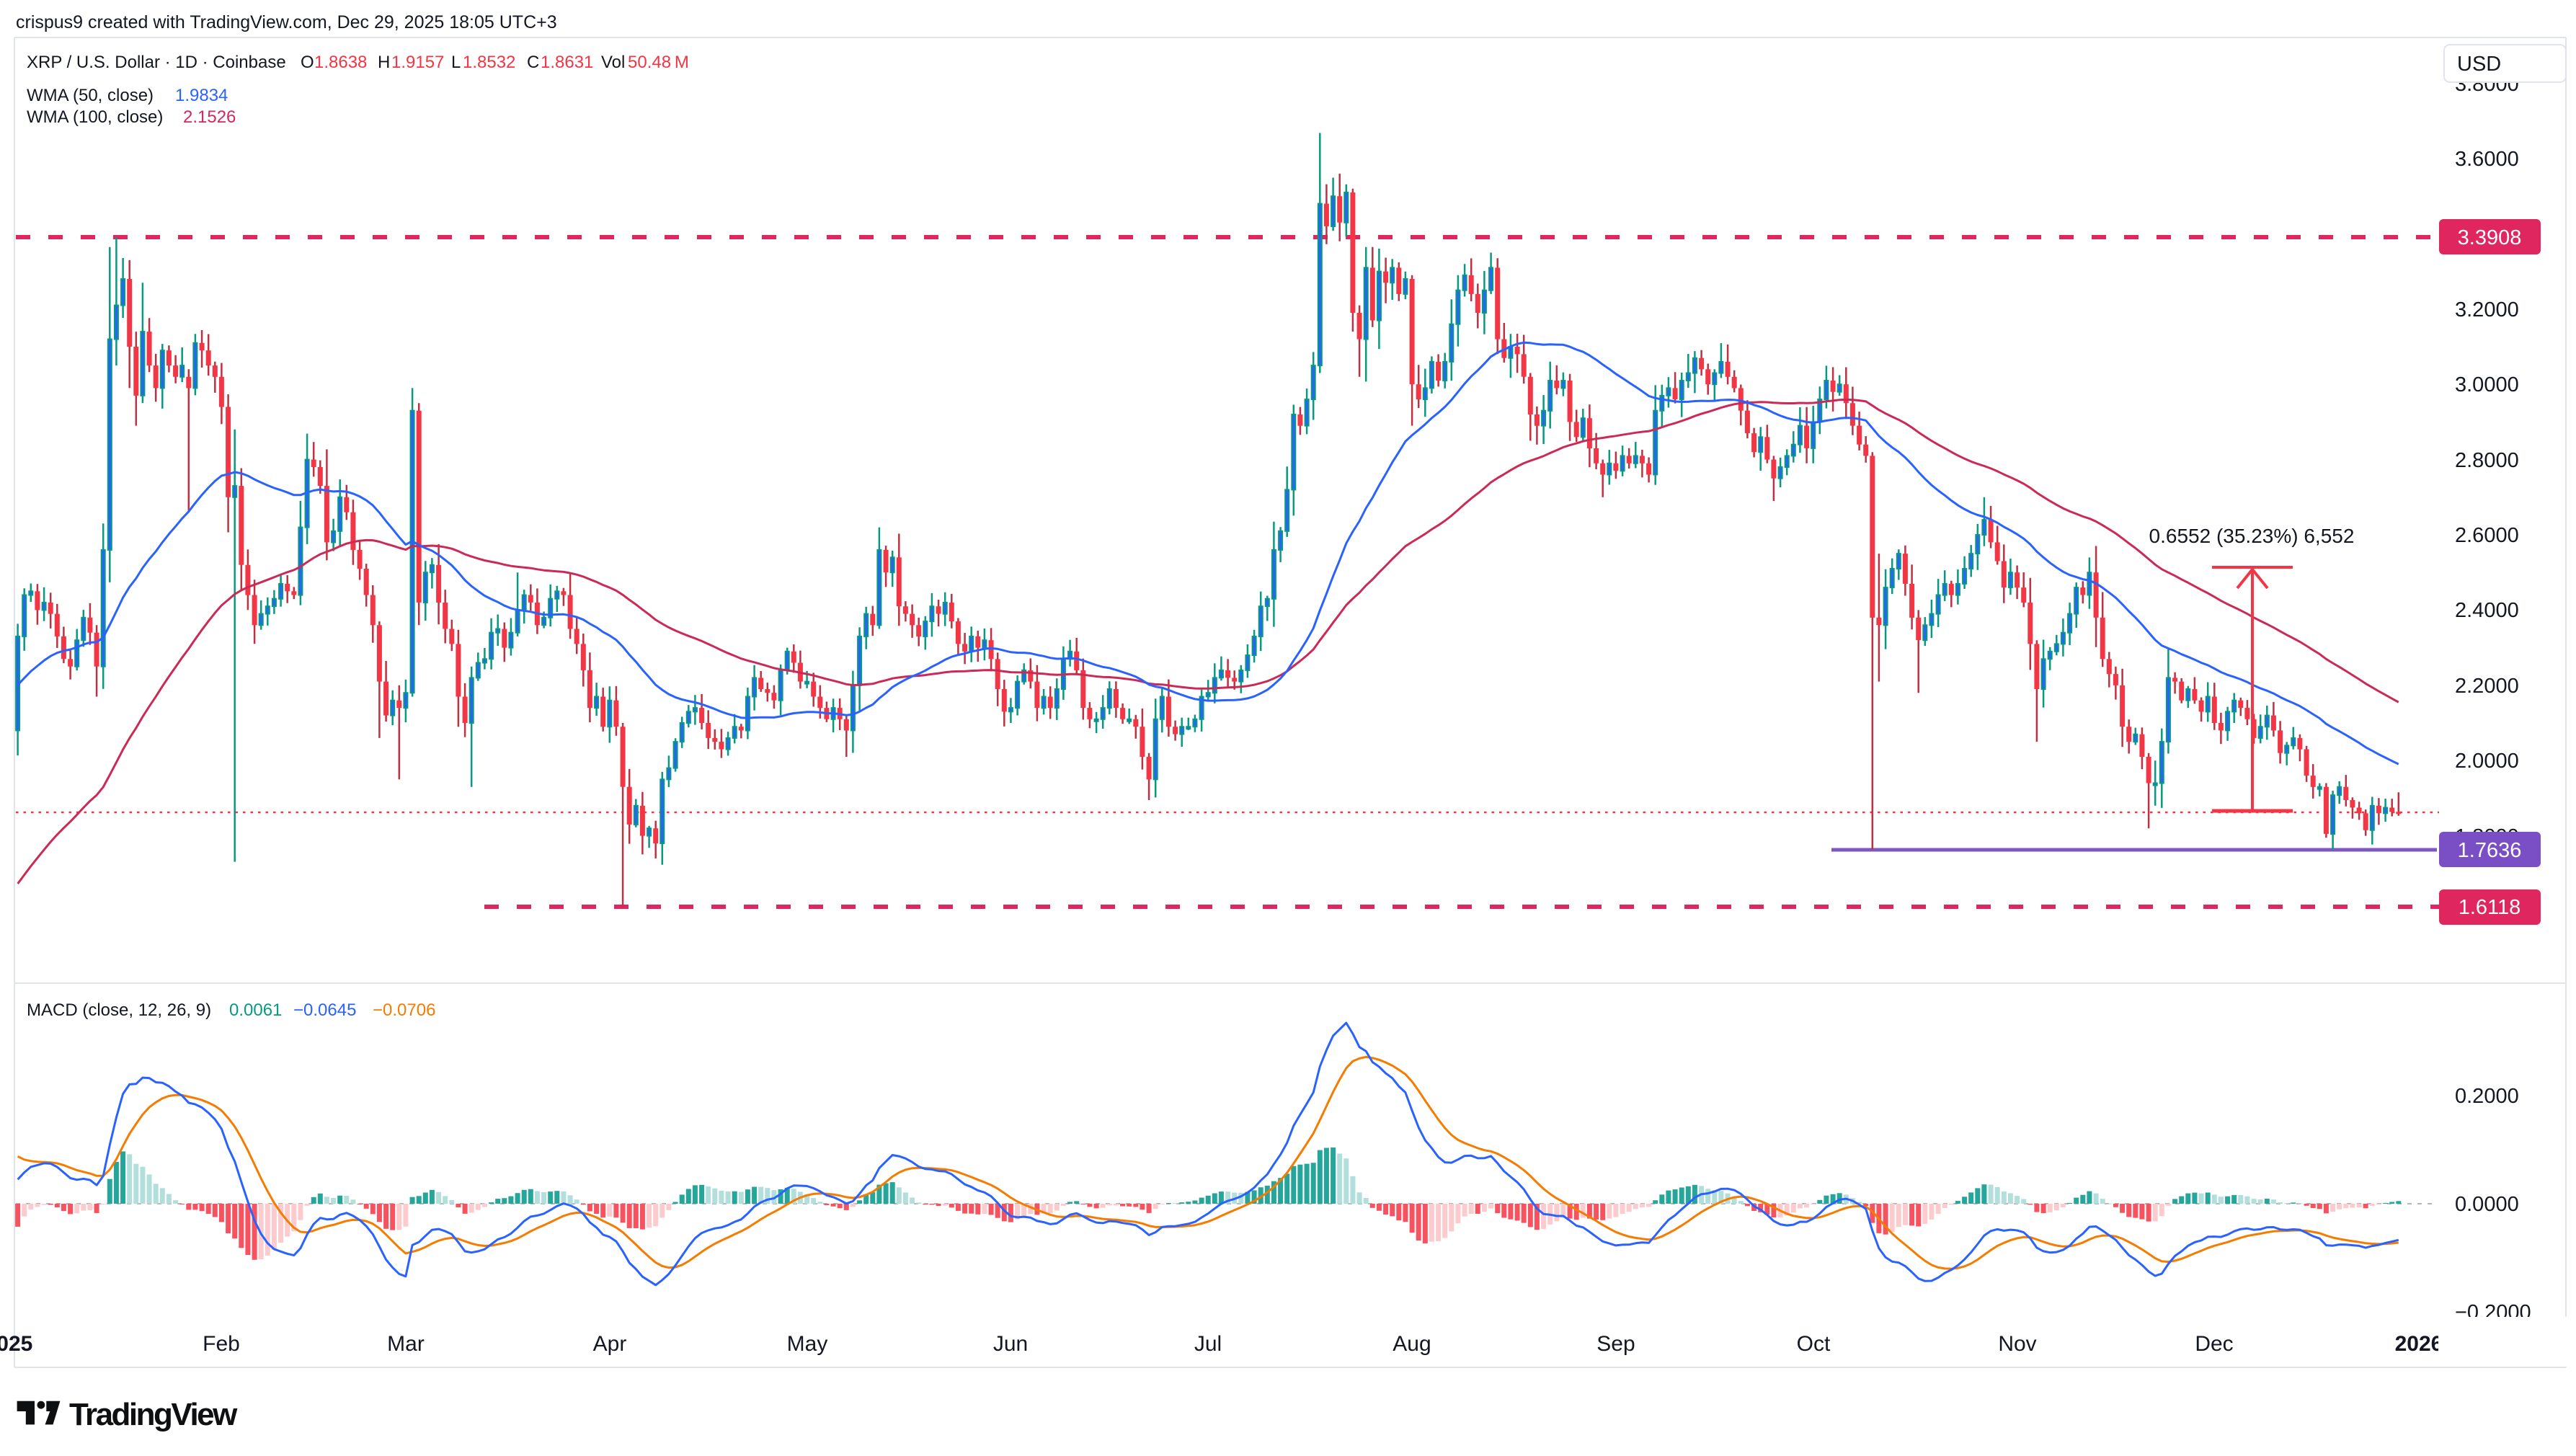  What do you see at coordinates (153, 1414) in the screenshot?
I see `svg-text: TradingView` at bounding box center [153, 1414].